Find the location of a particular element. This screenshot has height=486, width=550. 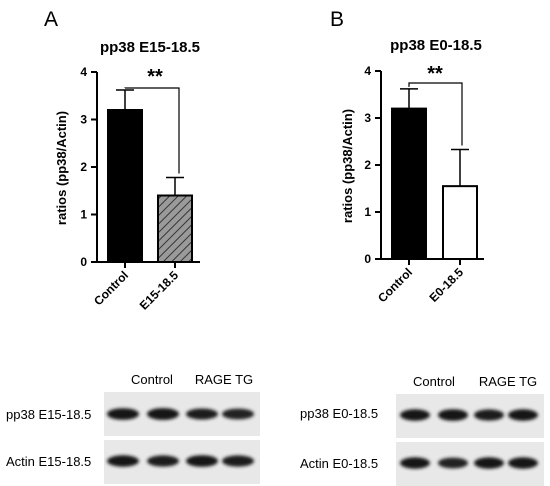

category-label: E0-18.5 is located at coordinates (447, 285).